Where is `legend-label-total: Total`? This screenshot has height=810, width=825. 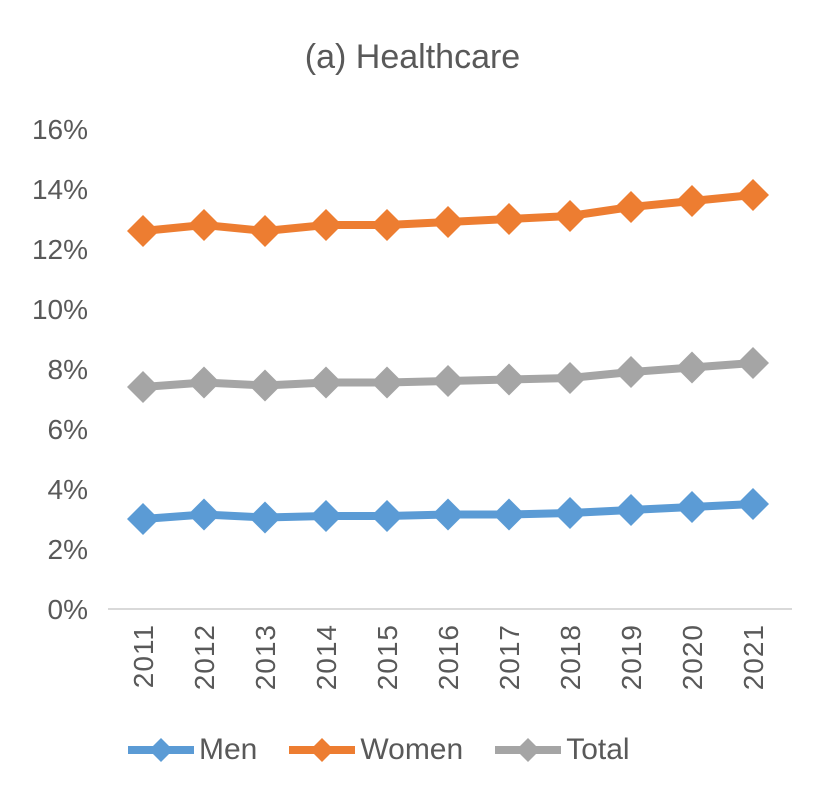
legend-label-total: Total is located at coordinates (598, 749).